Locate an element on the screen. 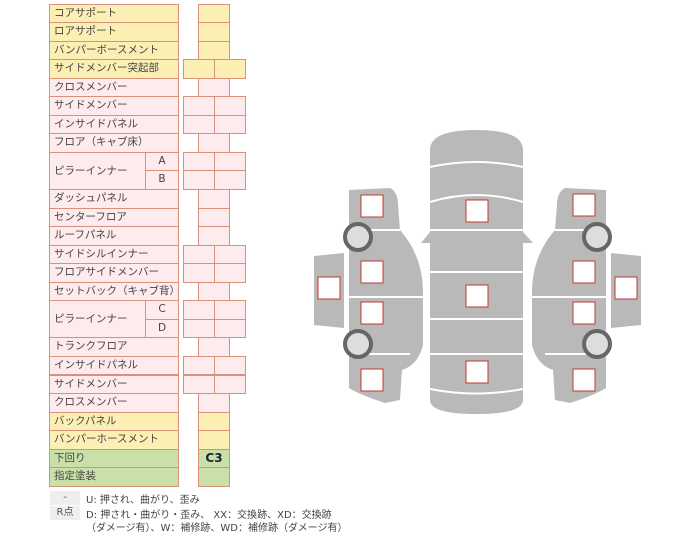 The image size is (692, 535). legend-rpoint-text2: （ダメージ有）、W：補修跡、WD：補修跡（ダメージ有） is located at coordinates (217, 528).